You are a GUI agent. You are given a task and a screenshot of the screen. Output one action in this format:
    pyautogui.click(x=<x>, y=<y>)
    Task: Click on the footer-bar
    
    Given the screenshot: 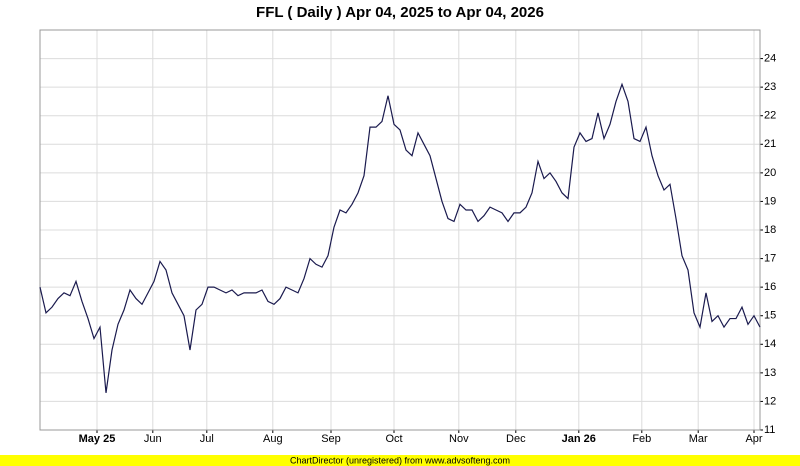 What is the action you would take?
    pyautogui.click(x=400, y=460)
    